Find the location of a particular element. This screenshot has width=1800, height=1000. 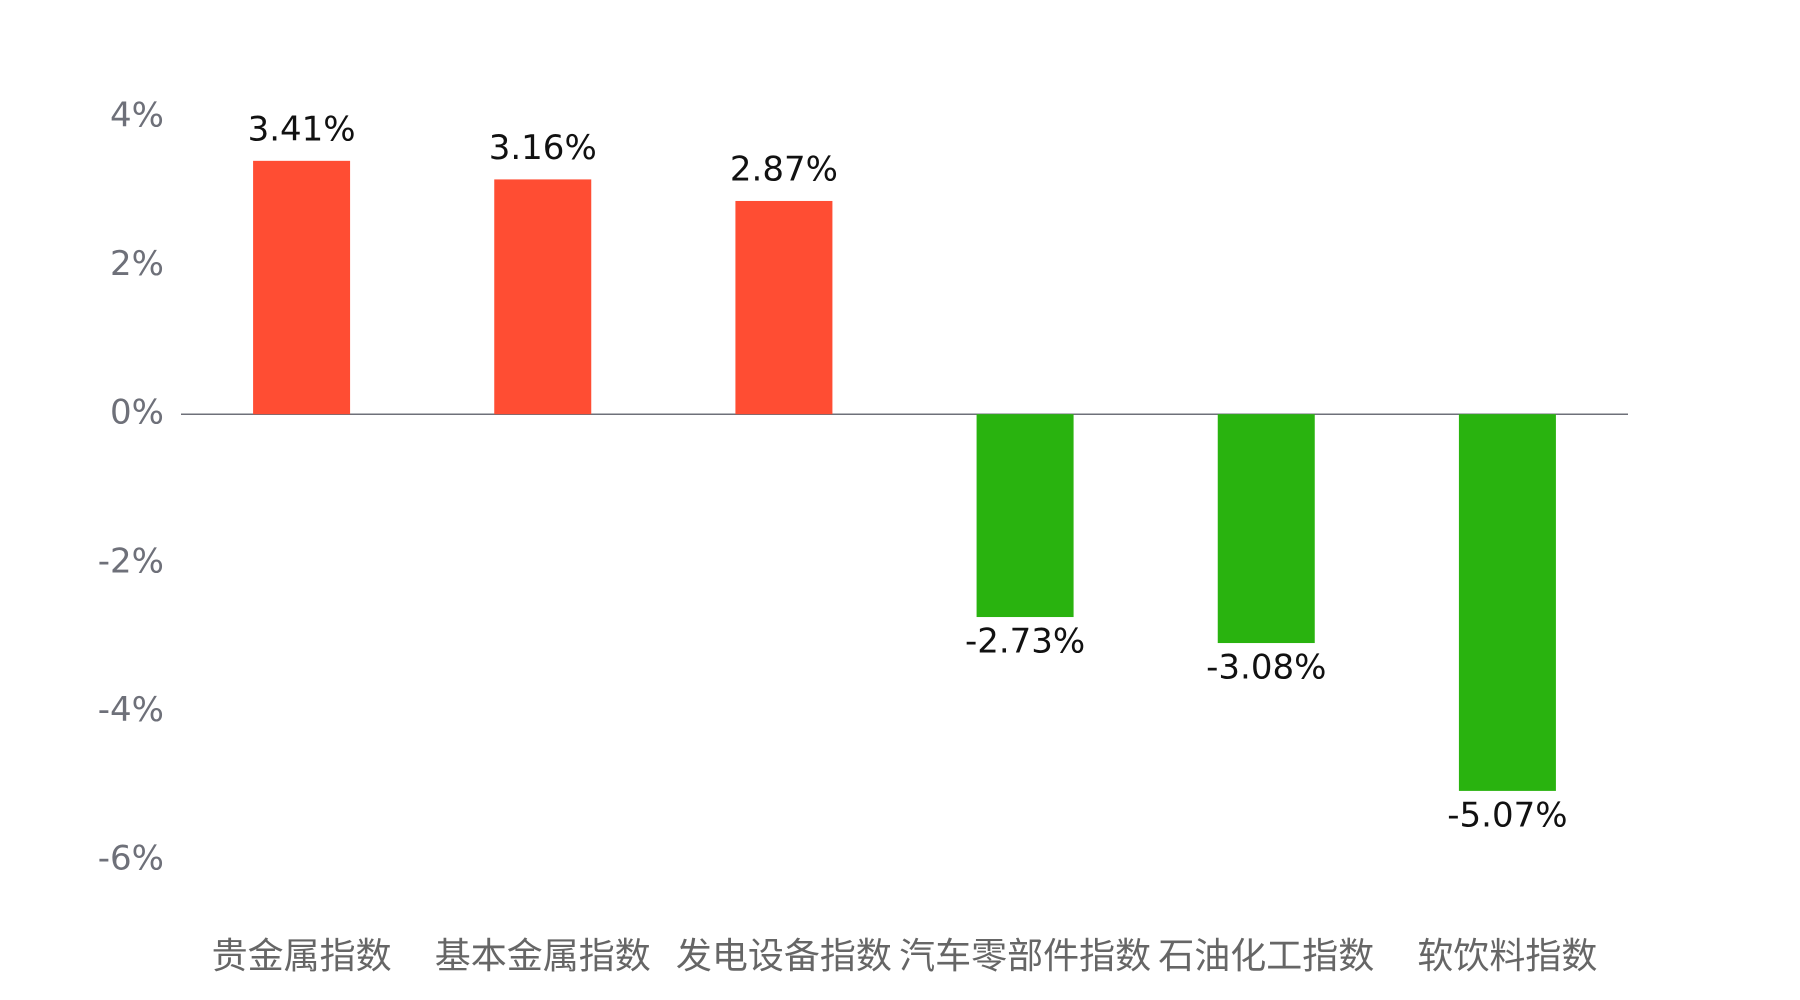

x-tick-label: 发电设备指数 is located at coordinates (784, 956).